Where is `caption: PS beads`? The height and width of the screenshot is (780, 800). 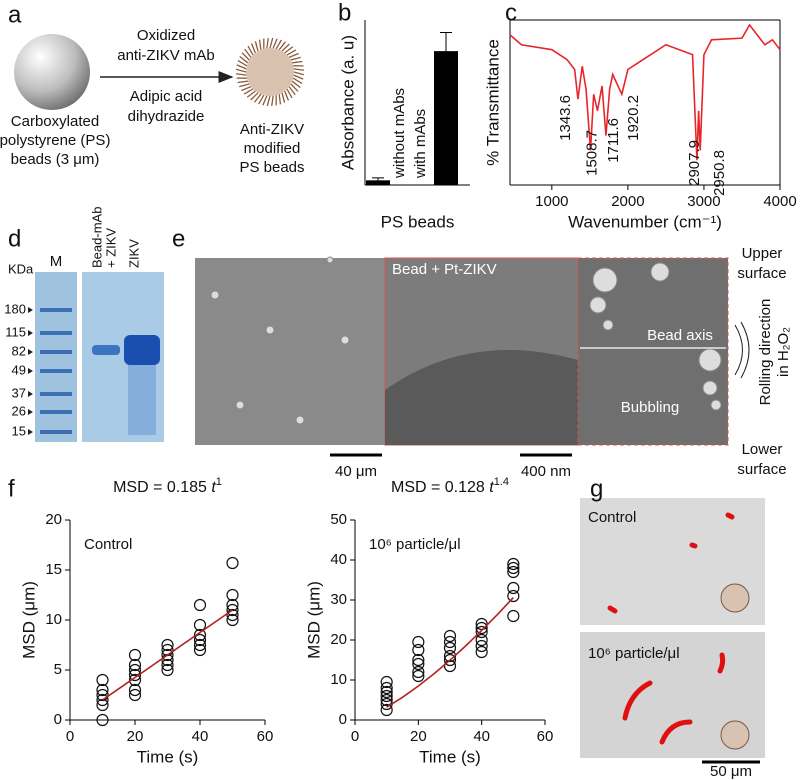 caption: PS beads is located at coordinates (271, 167).